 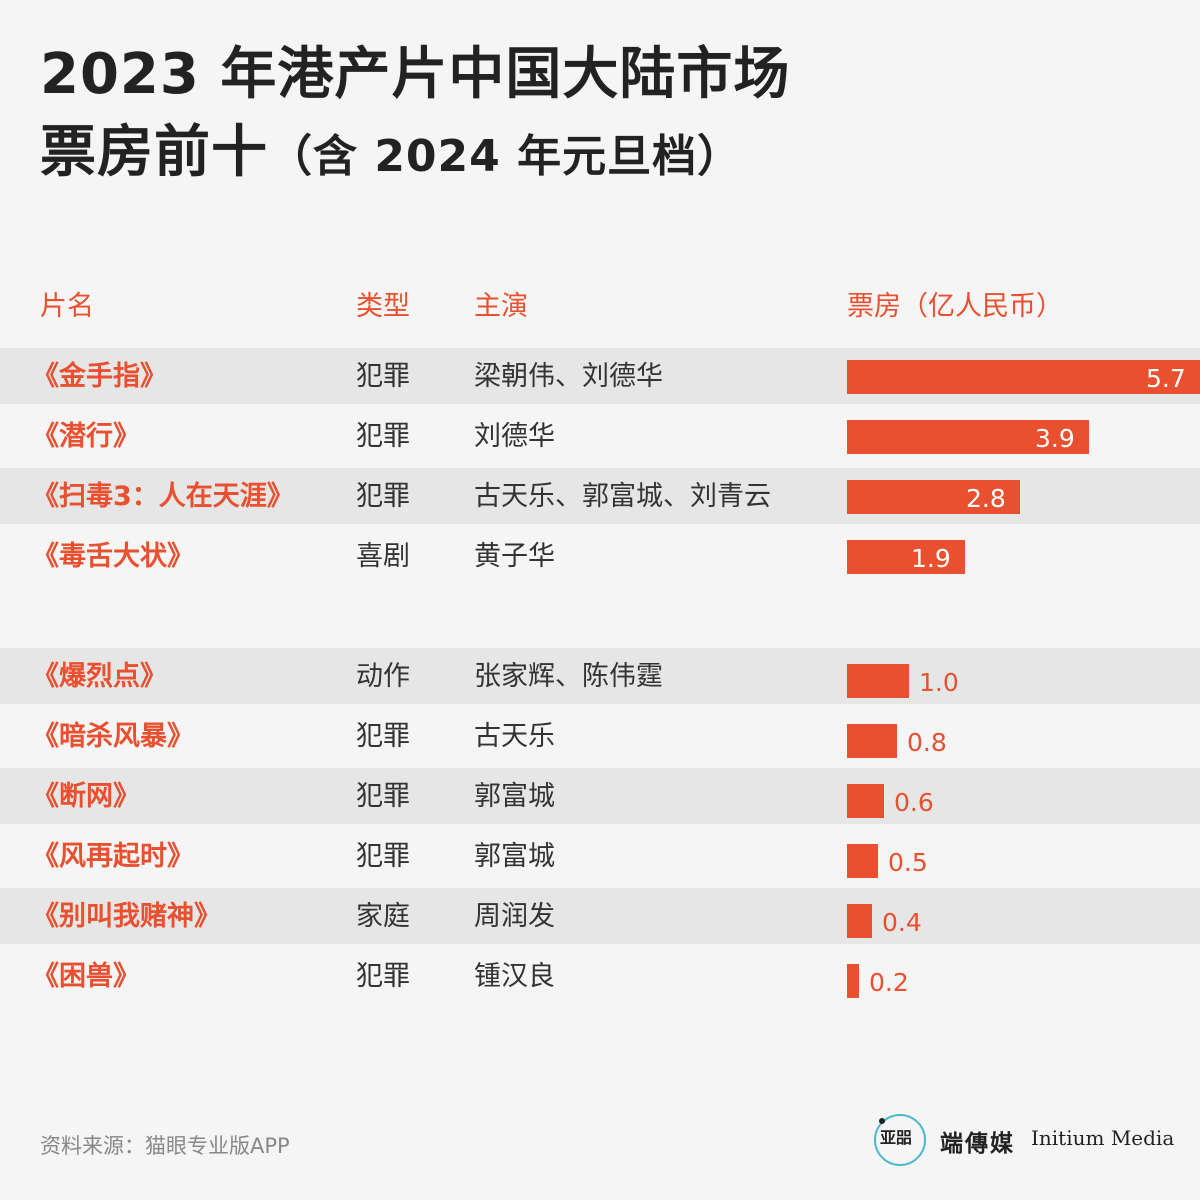 What do you see at coordinates (927, 742) in the screenshot?
I see `boxoffice-value-label: 0.8` at bounding box center [927, 742].